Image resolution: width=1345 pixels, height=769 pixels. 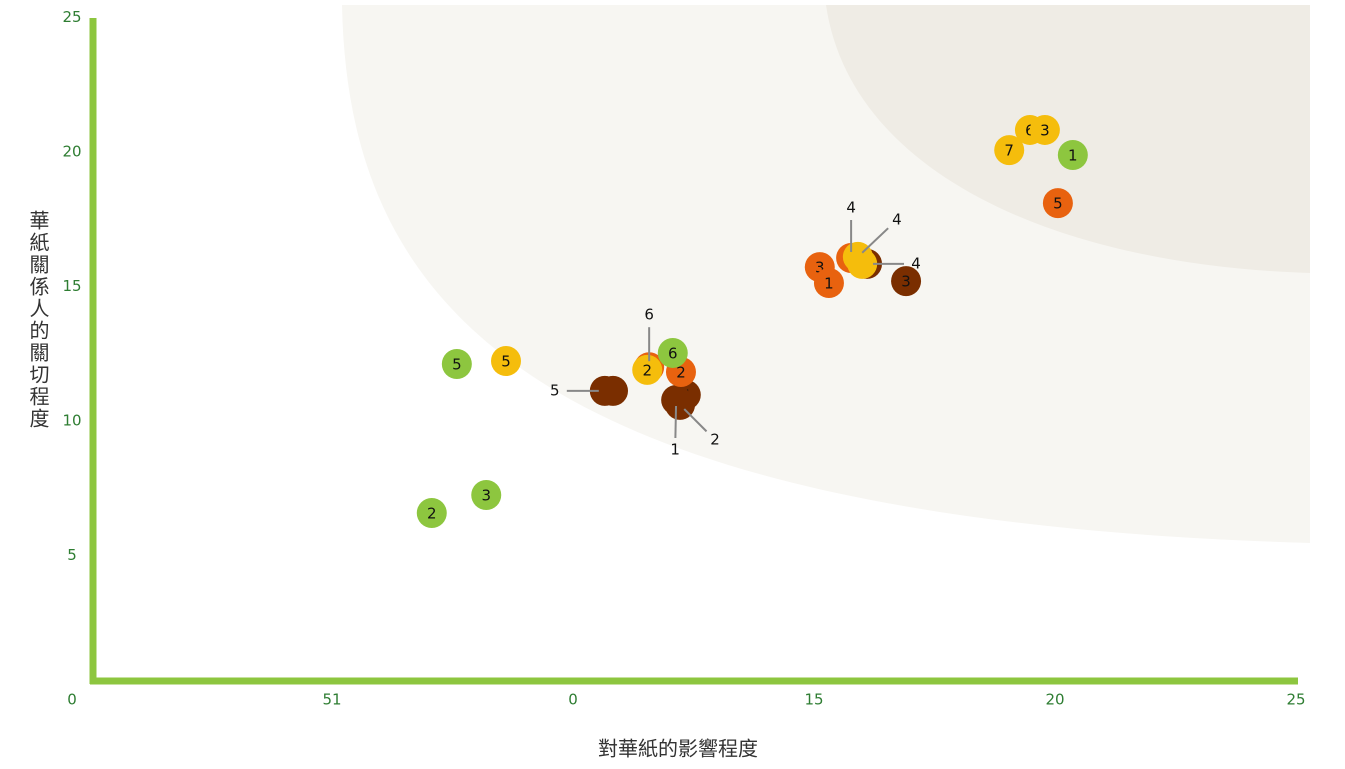 What do you see at coordinates (72, 555) in the screenshot?
I see `y-tick-label: 5` at bounding box center [72, 555].